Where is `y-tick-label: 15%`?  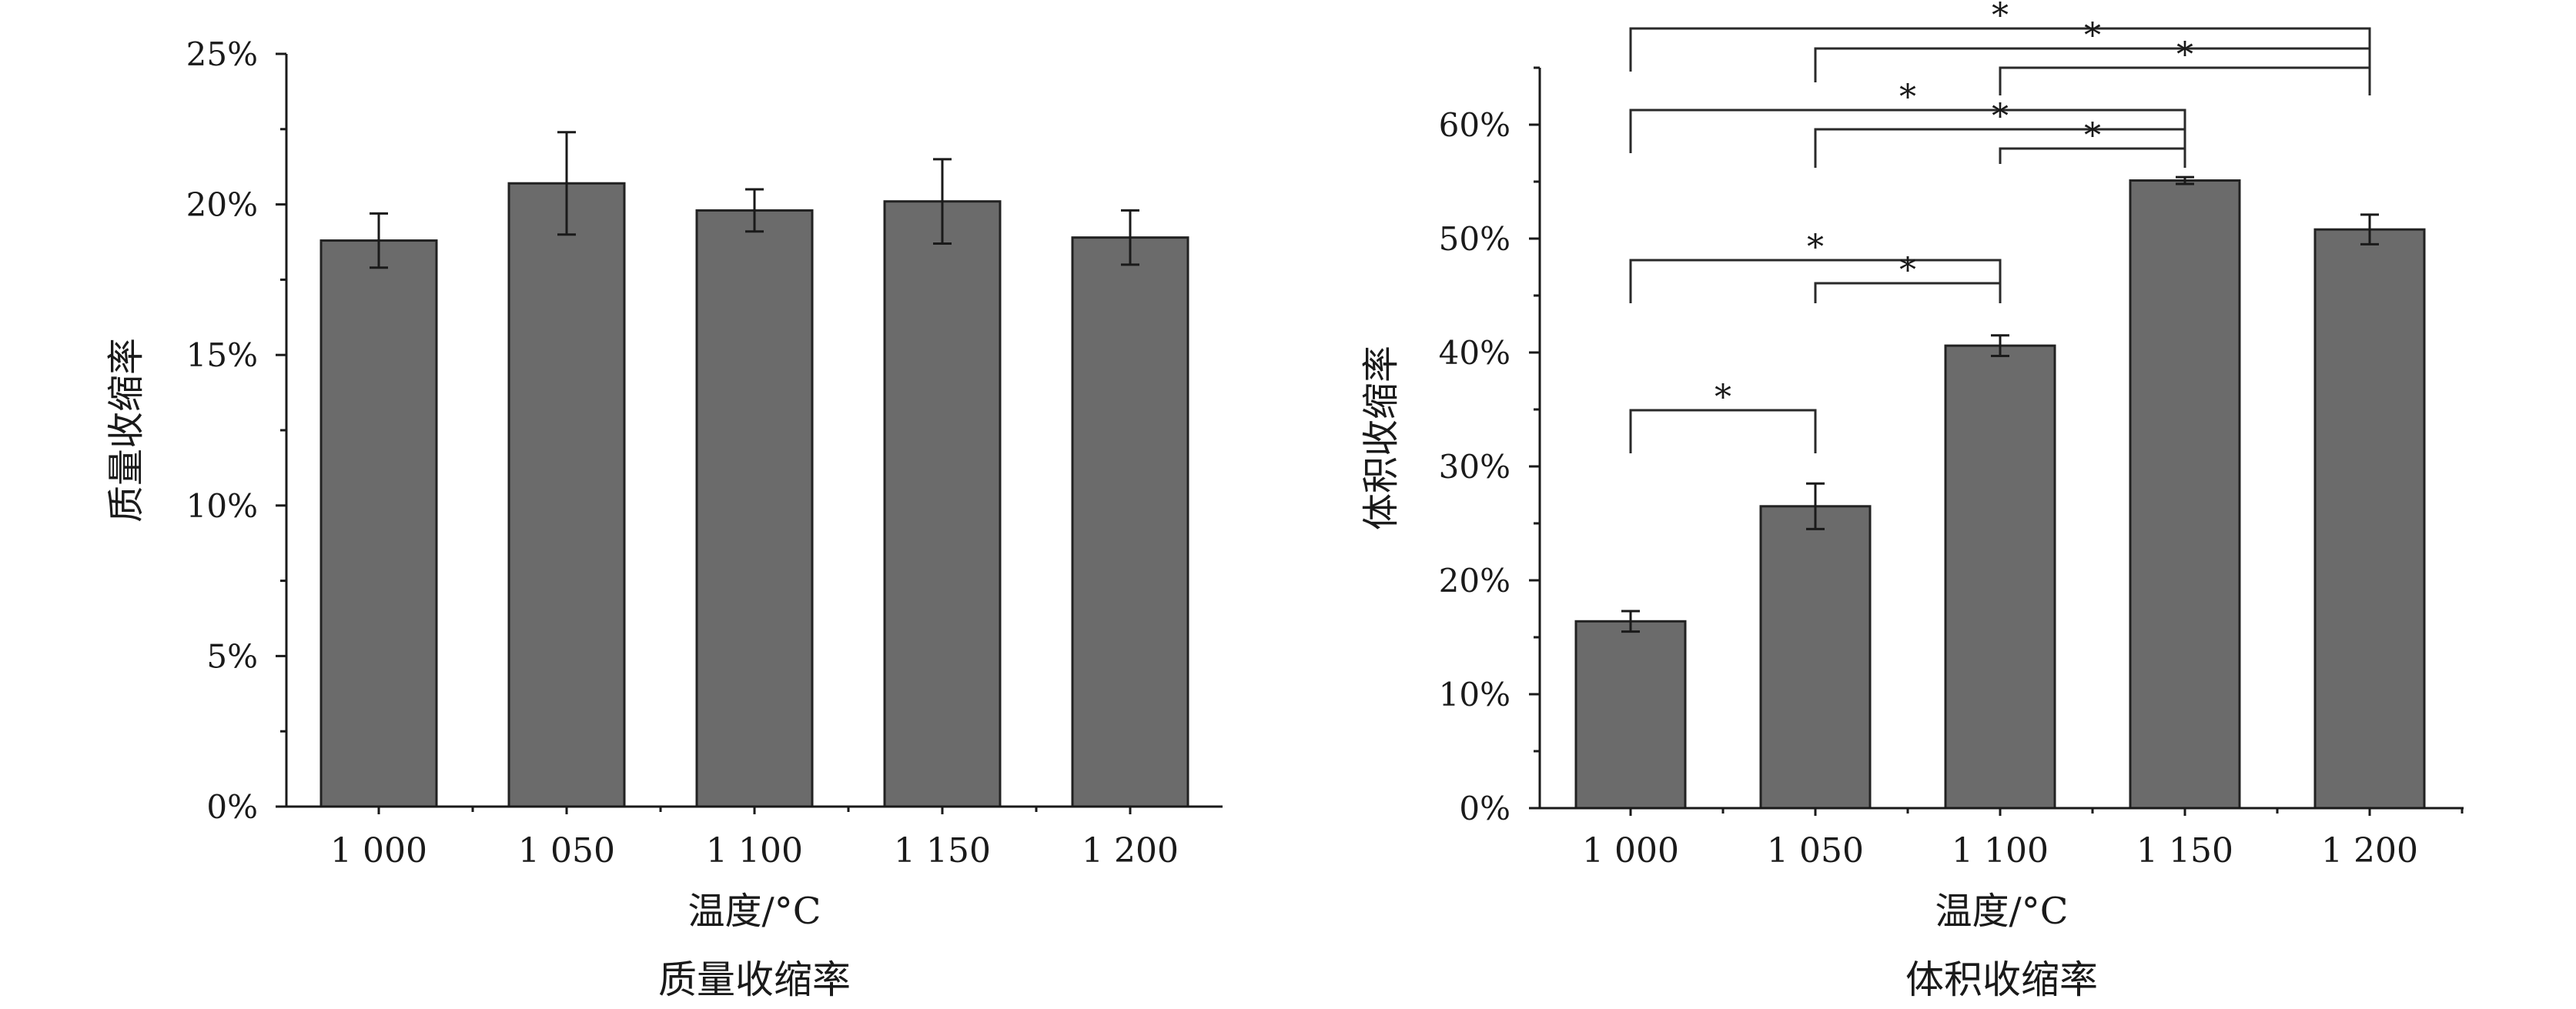
y-tick-label: 15% is located at coordinates (222, 355).